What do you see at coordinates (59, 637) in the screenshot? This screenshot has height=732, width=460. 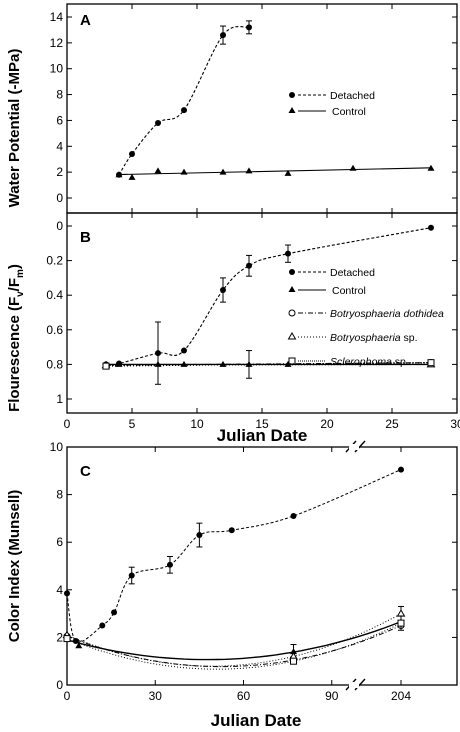 I see `panel-c-ytick-label: 2` at bounding box center [59, 637].